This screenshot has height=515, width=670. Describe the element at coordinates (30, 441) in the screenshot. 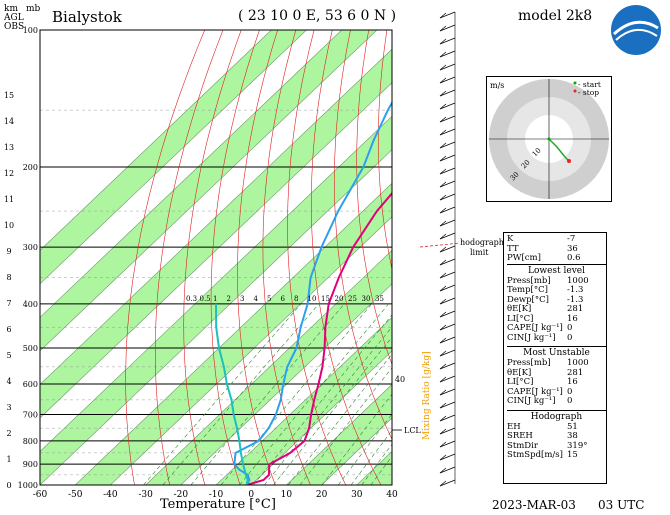

I see `pressure-tick-label: 800` at that location.